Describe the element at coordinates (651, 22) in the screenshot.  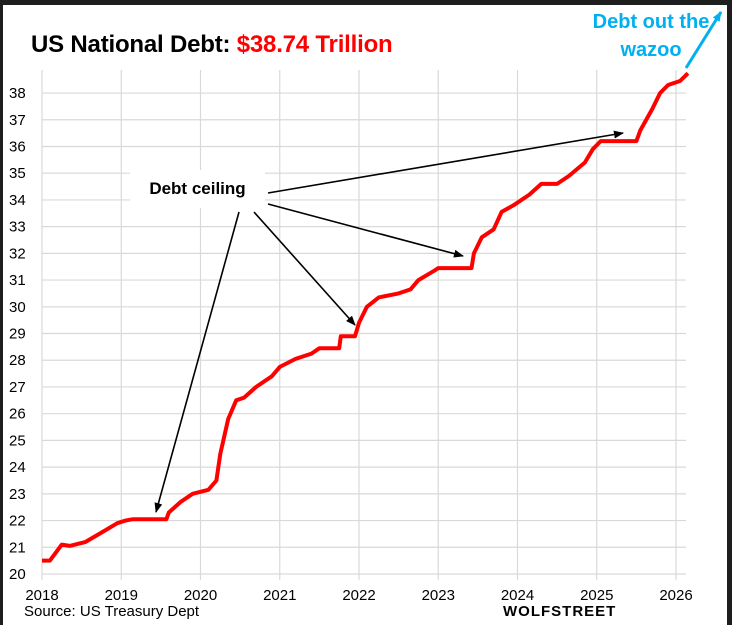
I see `wazoo-line-1: Debt out the` at that location.